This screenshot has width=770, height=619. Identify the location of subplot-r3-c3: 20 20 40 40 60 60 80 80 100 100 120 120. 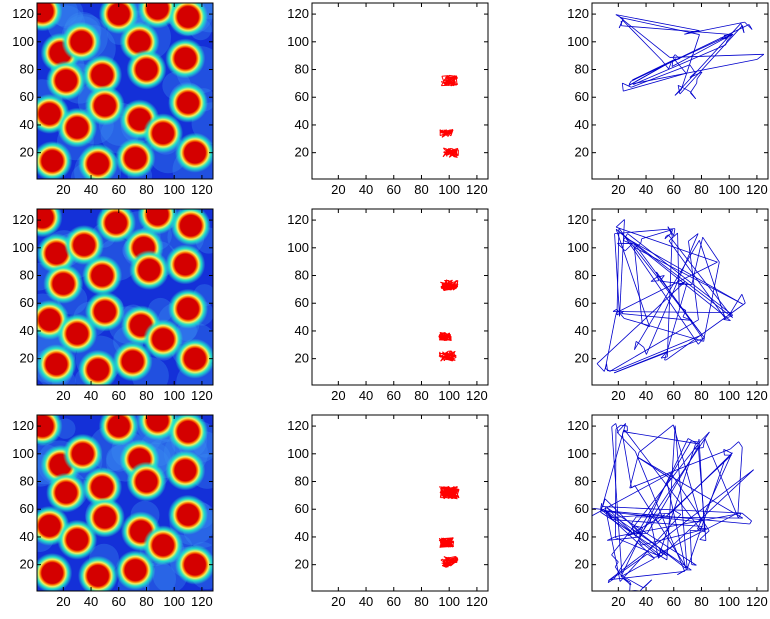
(668, 511).